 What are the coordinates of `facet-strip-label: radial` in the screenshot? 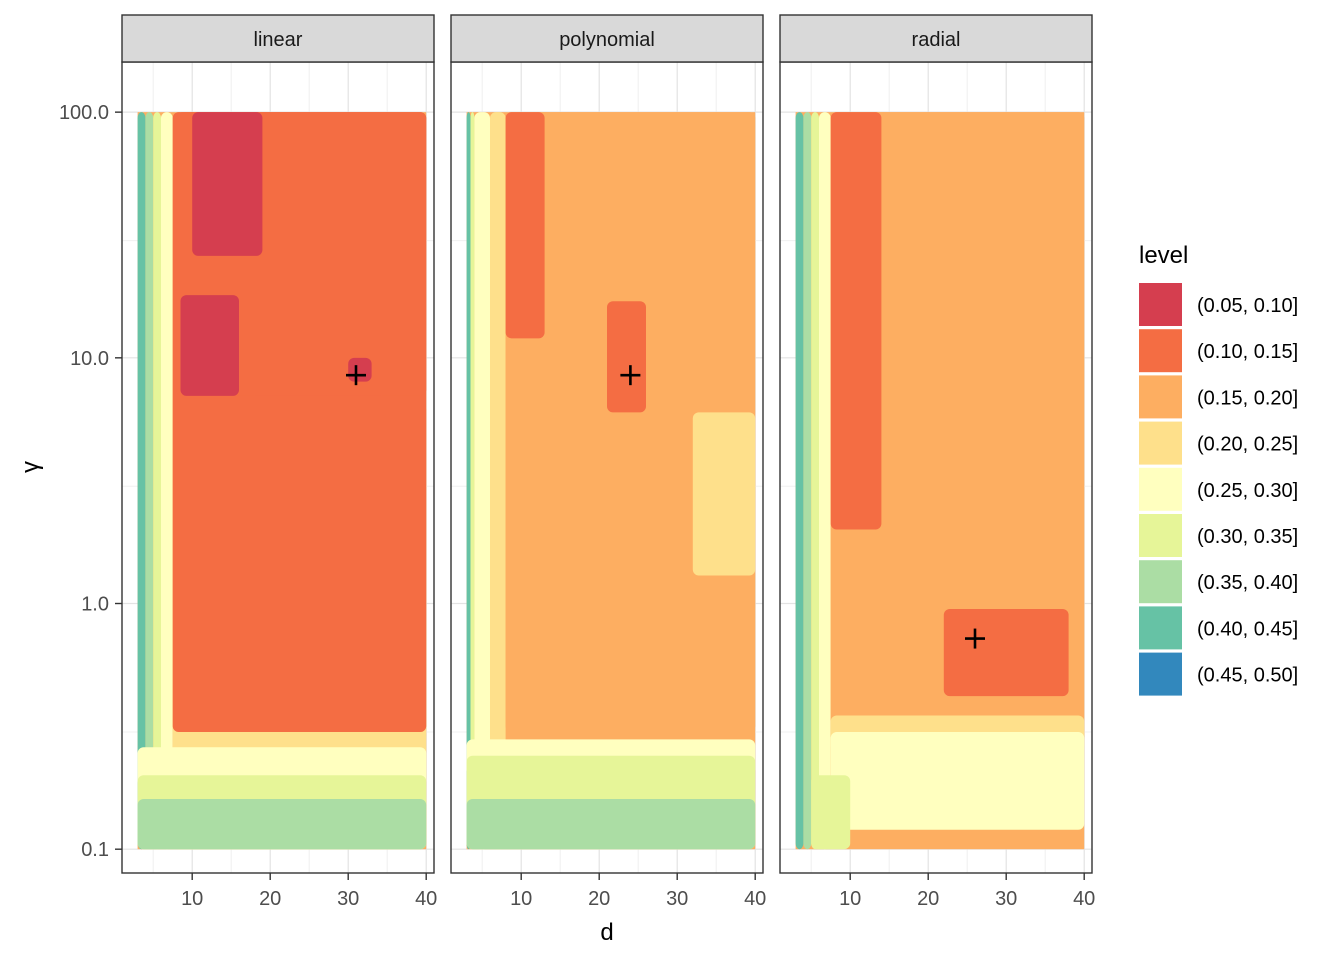 It's located at (936, 40).